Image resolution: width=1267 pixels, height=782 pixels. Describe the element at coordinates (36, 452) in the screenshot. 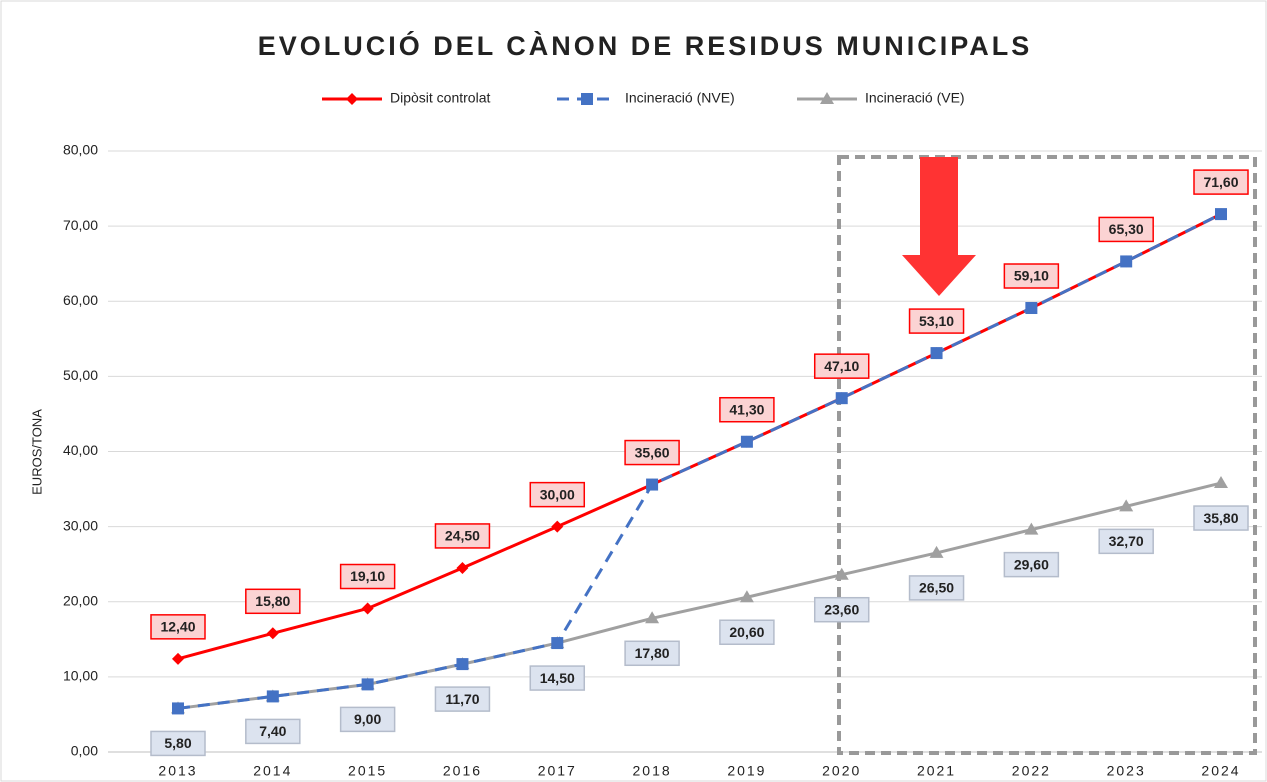

I see `y-axis-label: EUROS/TONA` at that location.